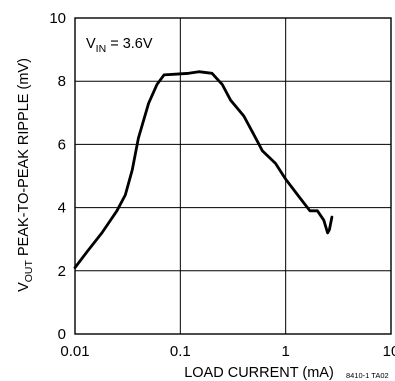 This screenshot has height=381, width=395. I want to click on y-axis-label-prefix: V, so click(24, 287).